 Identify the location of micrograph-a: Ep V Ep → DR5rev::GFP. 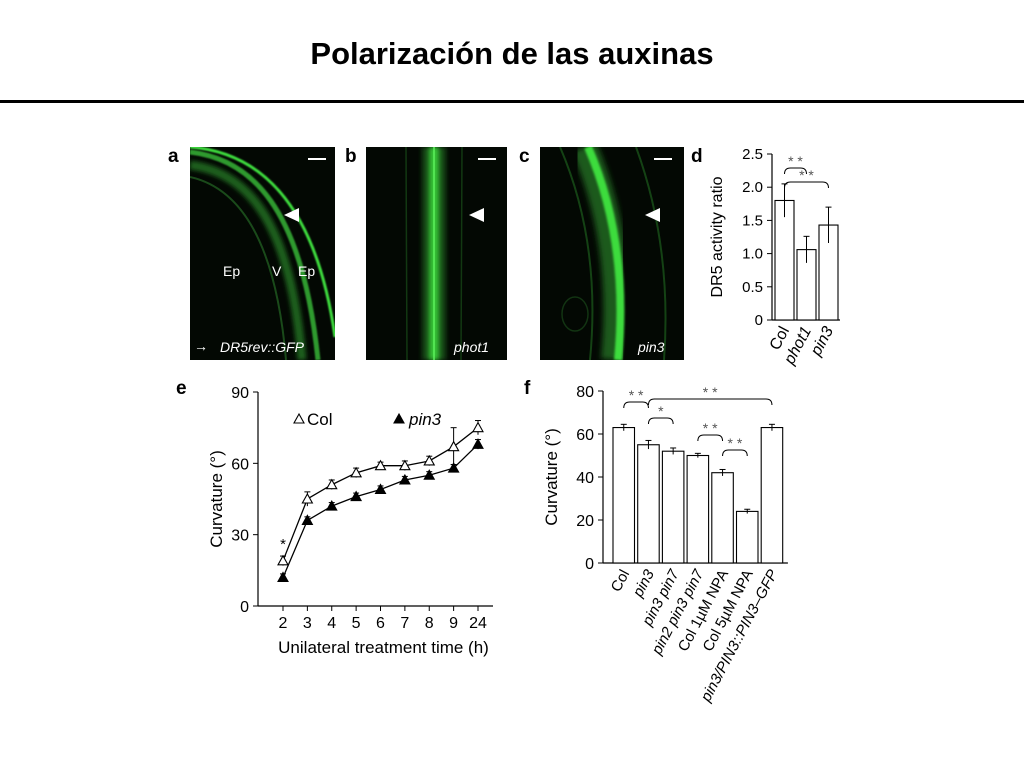
(262, 253).